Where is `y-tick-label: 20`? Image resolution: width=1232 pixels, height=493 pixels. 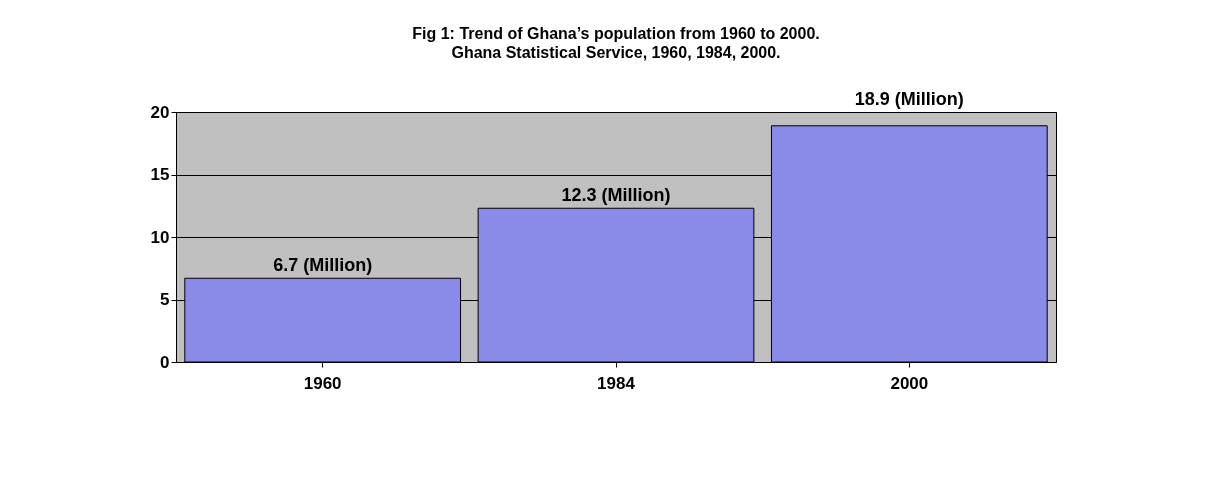 y-tick-label: 20 is located at coordinates (160, 112).